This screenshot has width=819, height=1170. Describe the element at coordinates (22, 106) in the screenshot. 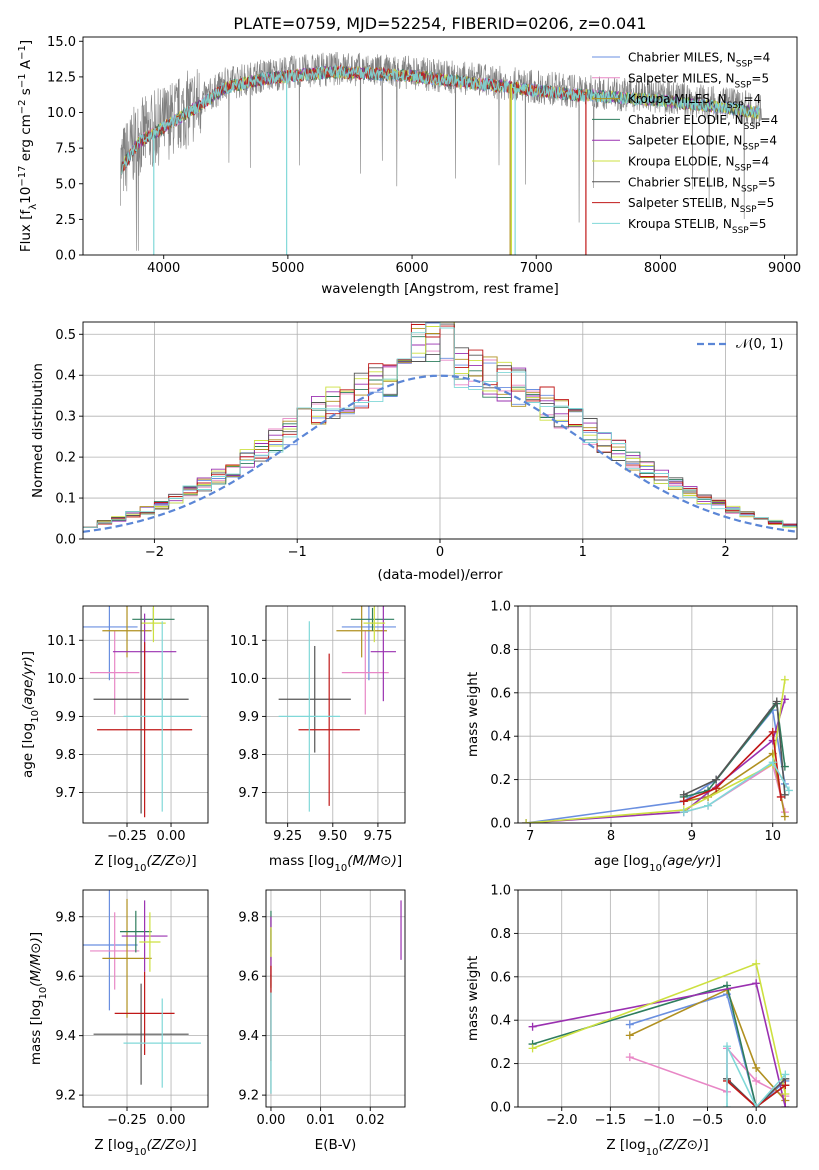

I see `label-part: −2` at that location.